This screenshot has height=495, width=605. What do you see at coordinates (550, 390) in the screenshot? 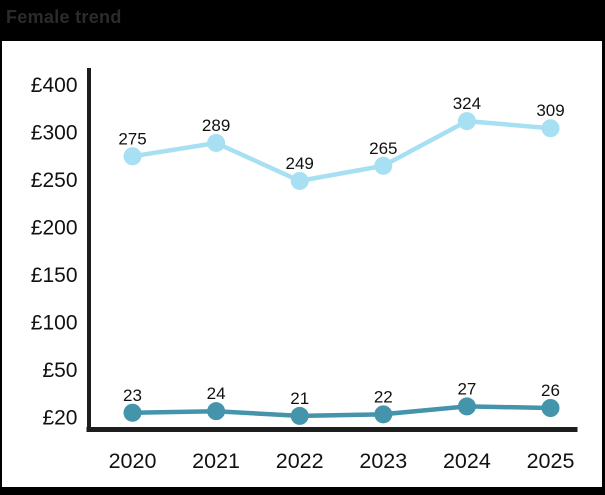
I see `data-point-label: 26` at bounding box center [550, 390].